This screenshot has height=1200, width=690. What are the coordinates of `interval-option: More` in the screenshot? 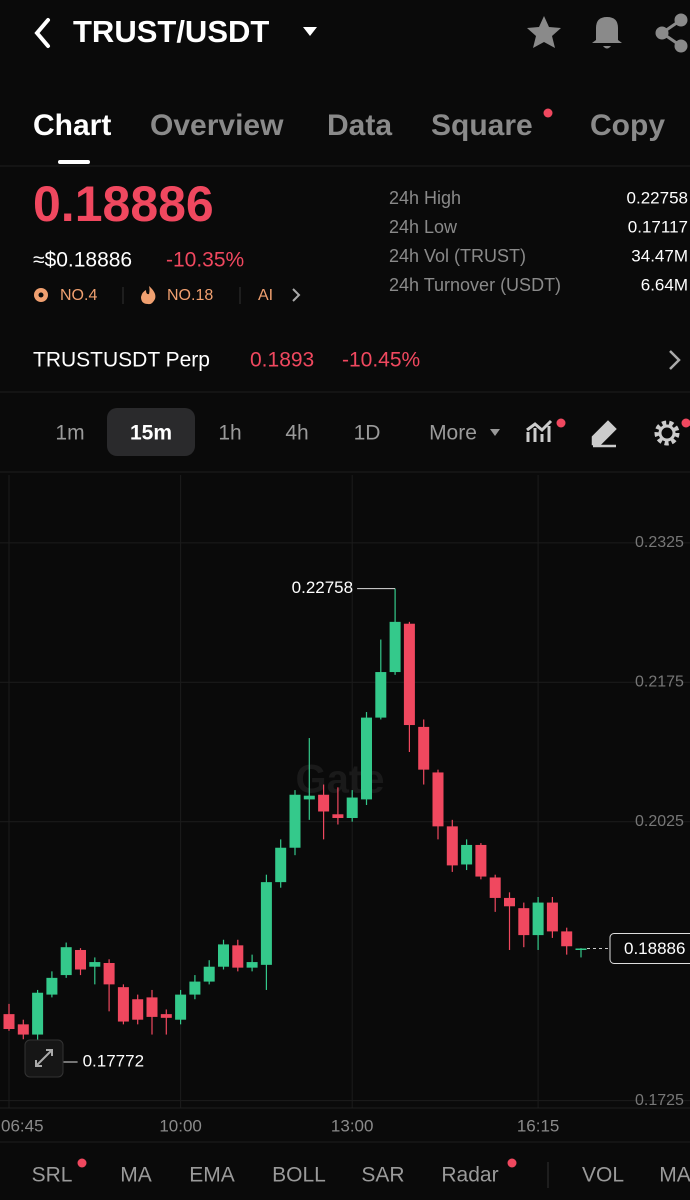 It's located at (453, 433).